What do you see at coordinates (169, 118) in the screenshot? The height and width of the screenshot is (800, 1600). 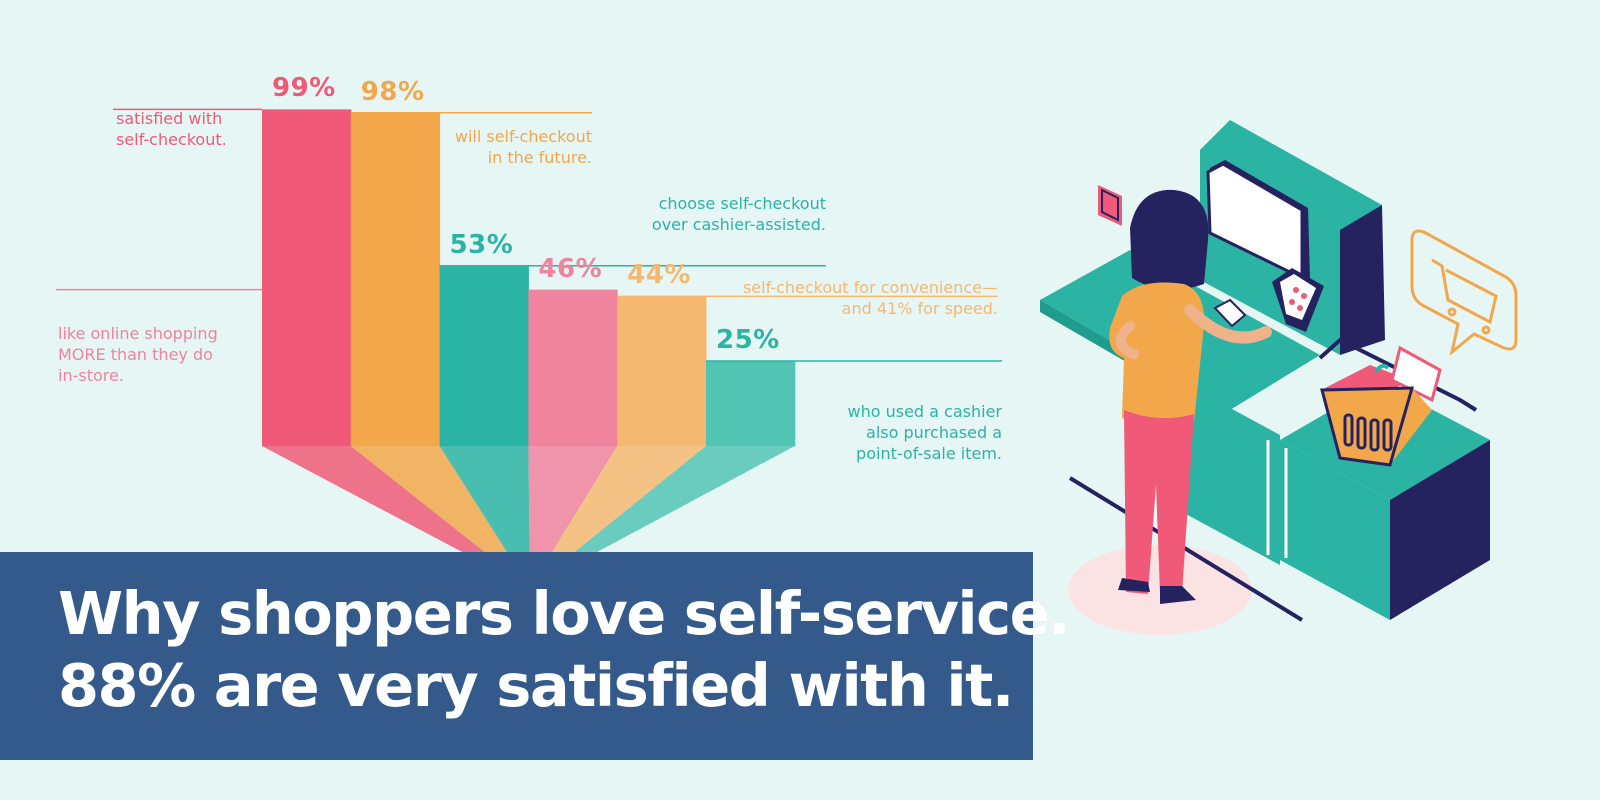 I see `description-line: satisfied with` at bounding box center [169, 118].